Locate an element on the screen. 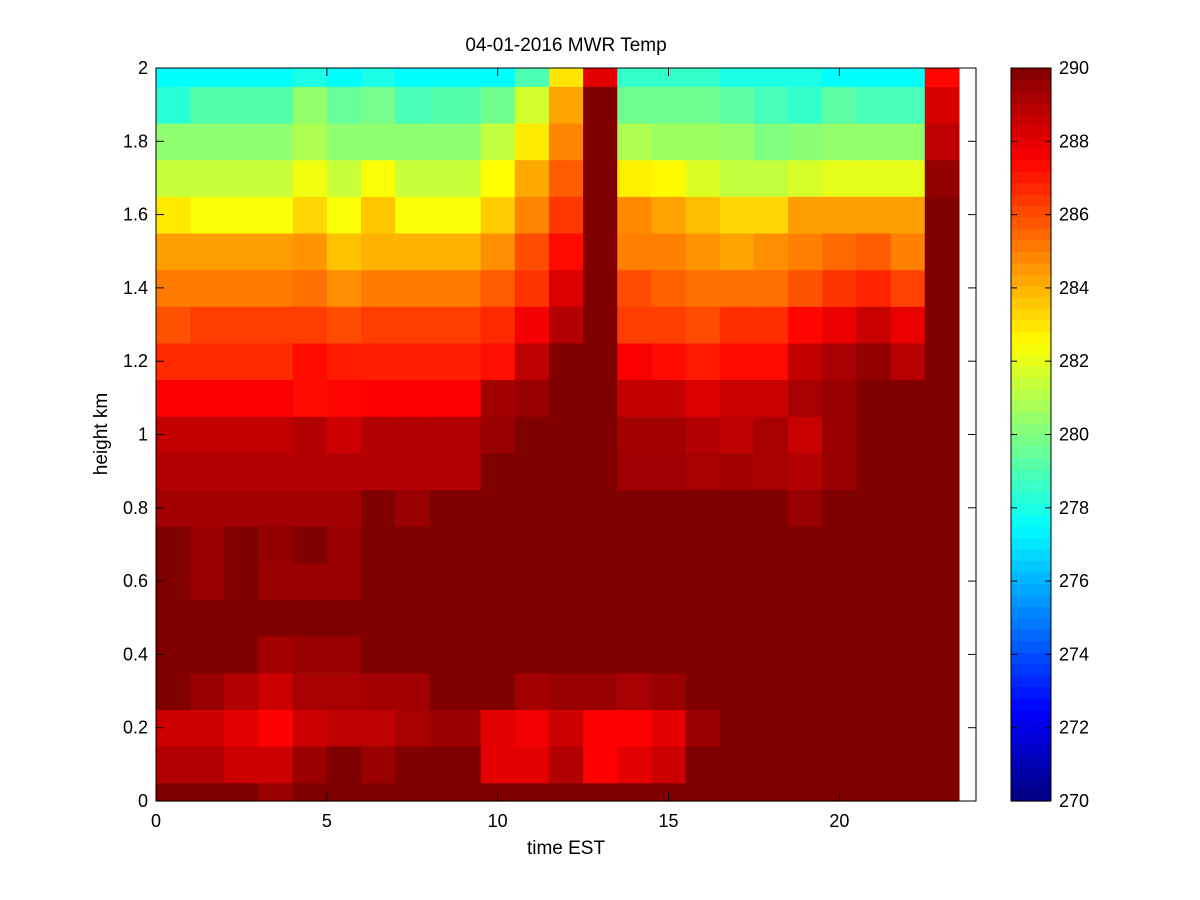 The width and height of the screenshot is (1200, 900). y-tick-label: 1.6 is located at coordinates (135, 215).